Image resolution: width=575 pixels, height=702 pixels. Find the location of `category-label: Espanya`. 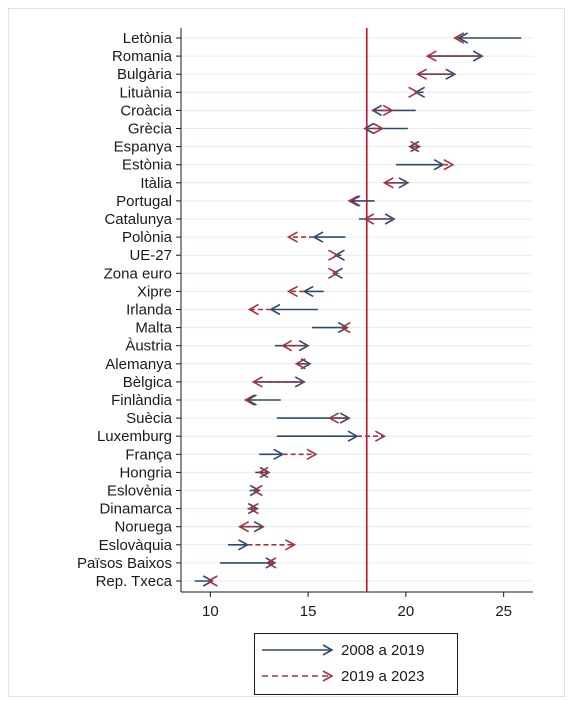

category-label: Espanya is located at coordinates (143, 147).